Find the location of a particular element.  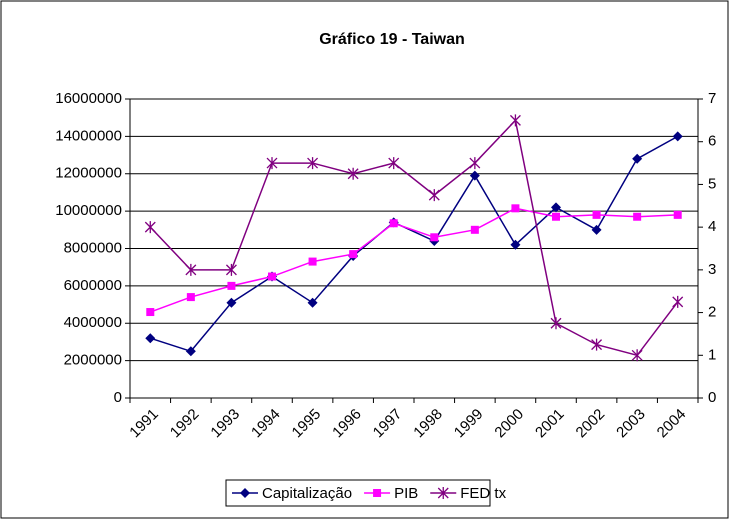

y2-tick-label: 1 is located at coordinates (712, 354).